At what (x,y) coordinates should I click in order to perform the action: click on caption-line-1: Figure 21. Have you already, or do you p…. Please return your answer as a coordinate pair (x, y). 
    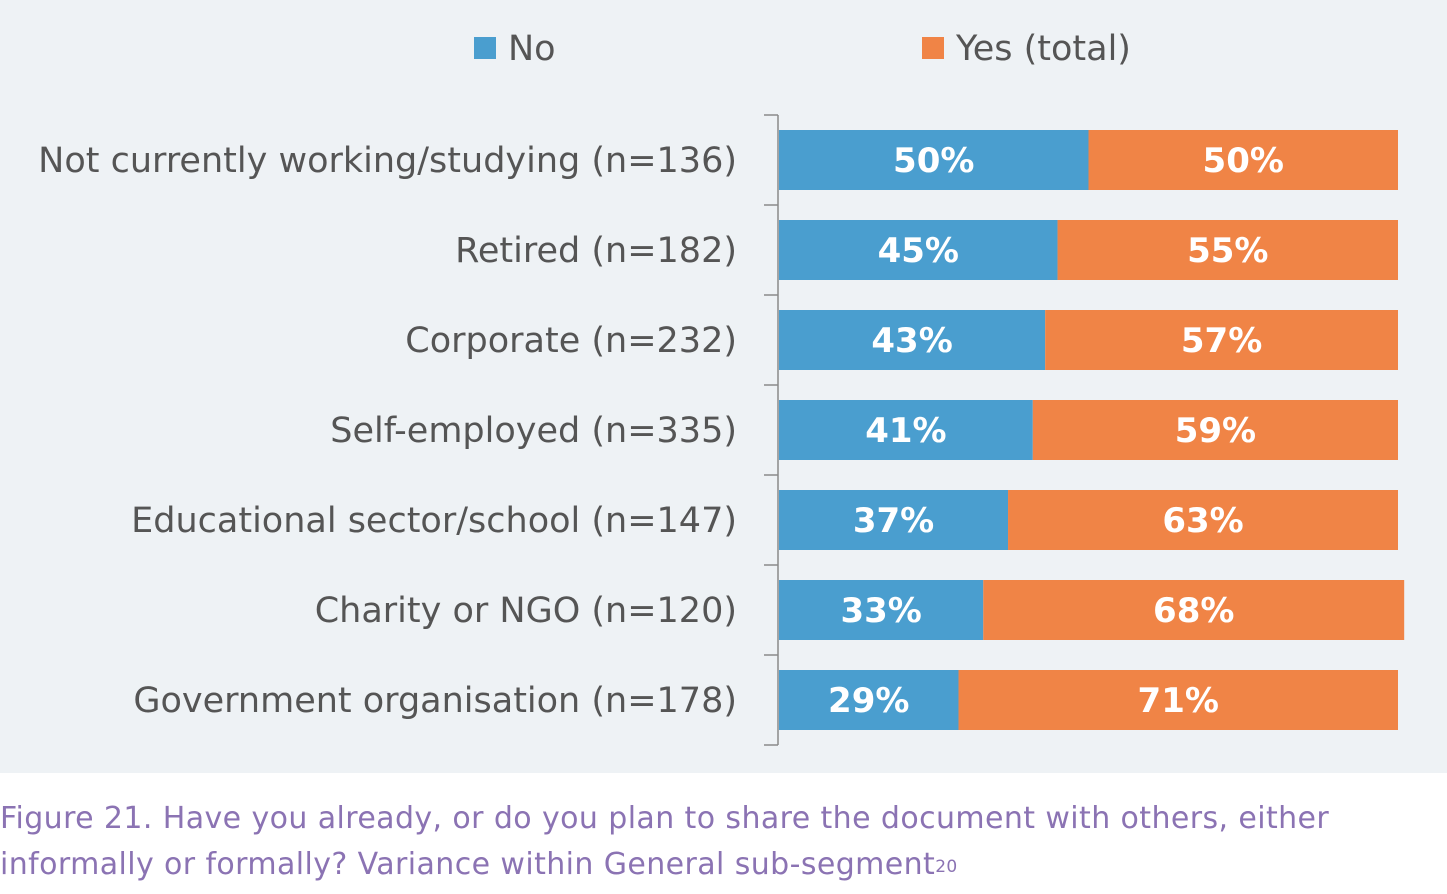
    Looking at the image, I should click on (665, 818).